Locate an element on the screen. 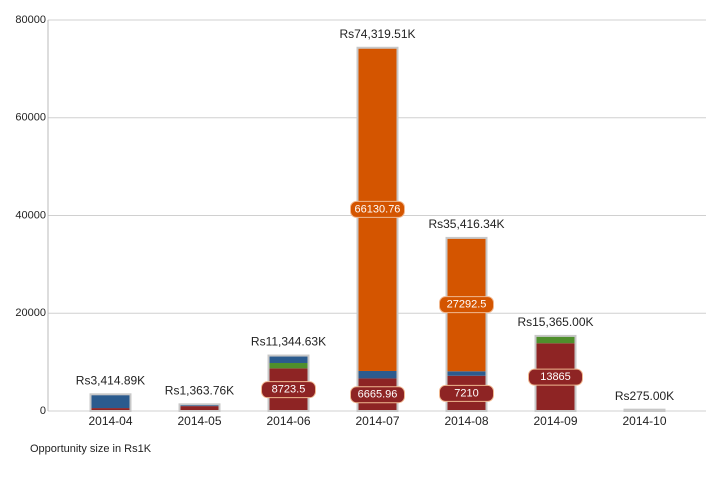 This screenshot has width=726, height=485. total-label: Rs74,319.51K is located at coordinates (377, 34).